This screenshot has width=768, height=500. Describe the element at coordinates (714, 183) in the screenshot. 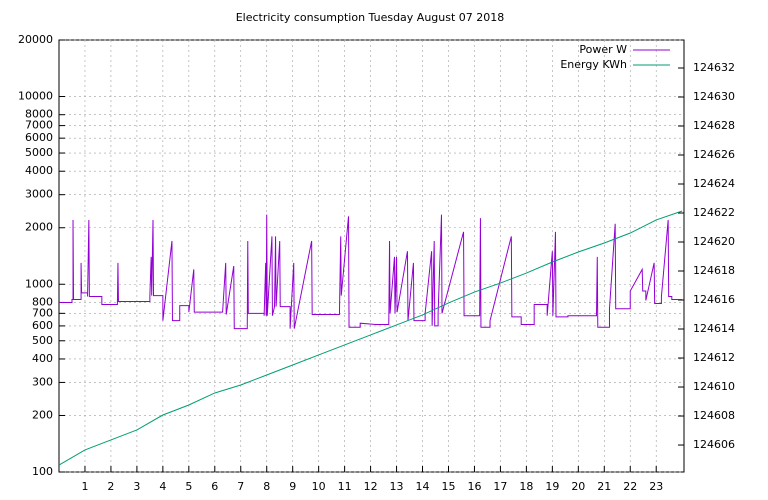

I see `y2-tick-label: 124624` at that location.